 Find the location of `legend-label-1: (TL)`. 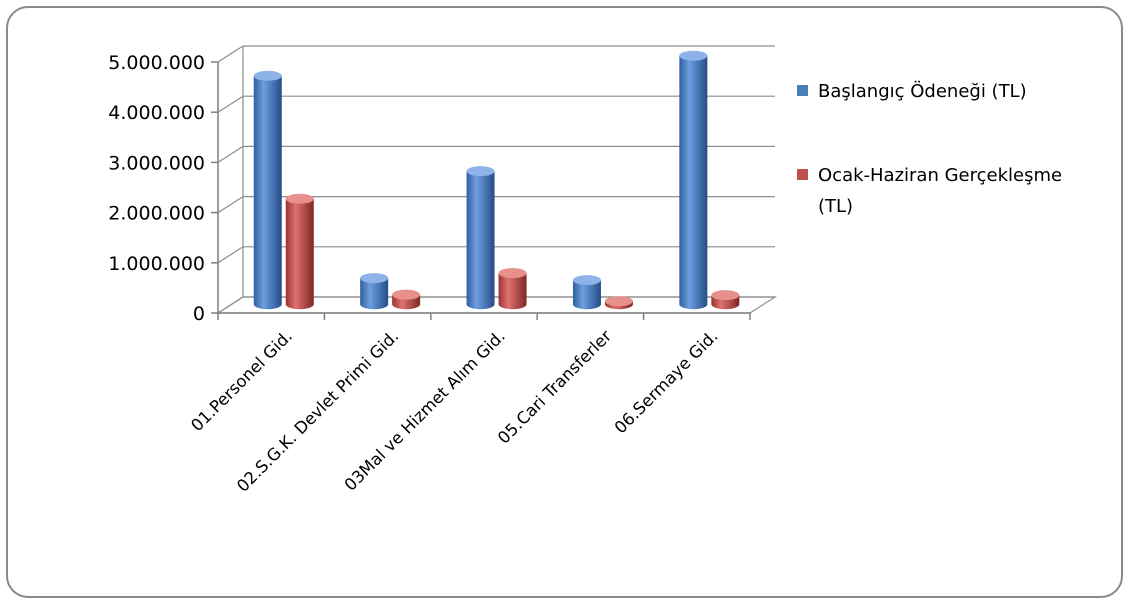

legend-label-1: (TL) is located at coordinates (835, 206).